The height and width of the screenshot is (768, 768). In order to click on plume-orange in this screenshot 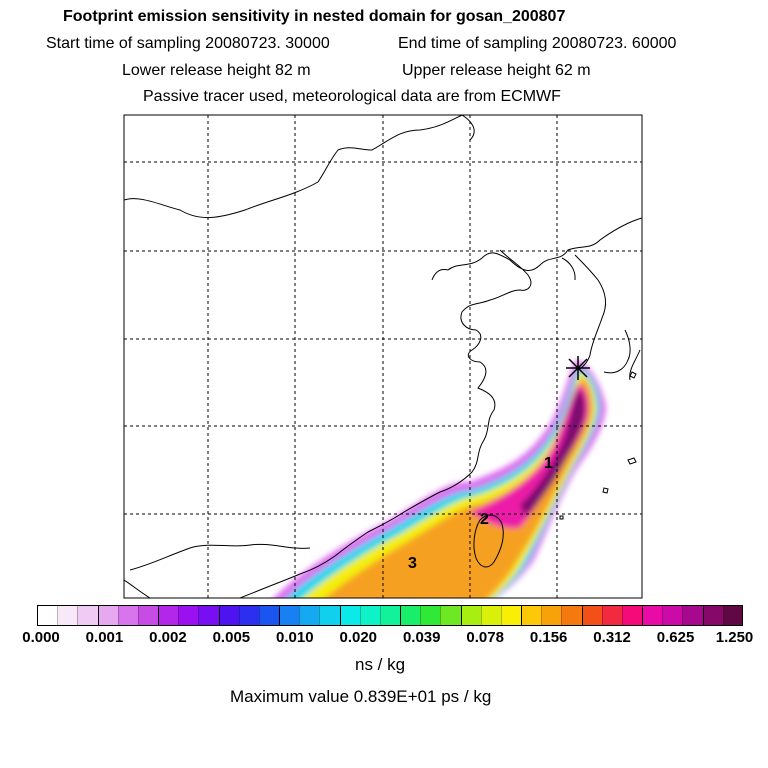, I will do `click(458, 488)`.